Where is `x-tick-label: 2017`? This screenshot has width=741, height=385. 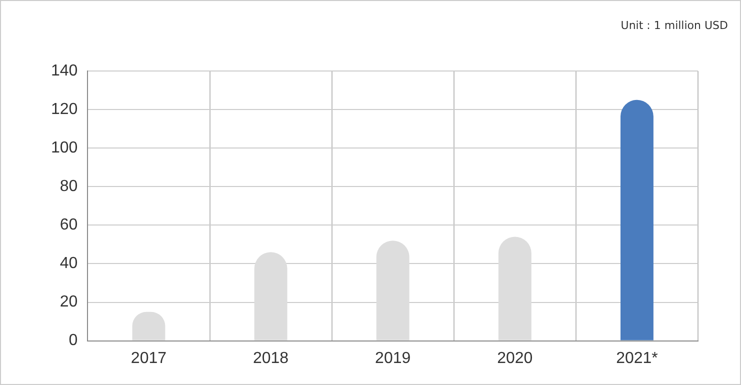
x-tick-label: 2017 is located at coordinates (148, 358).